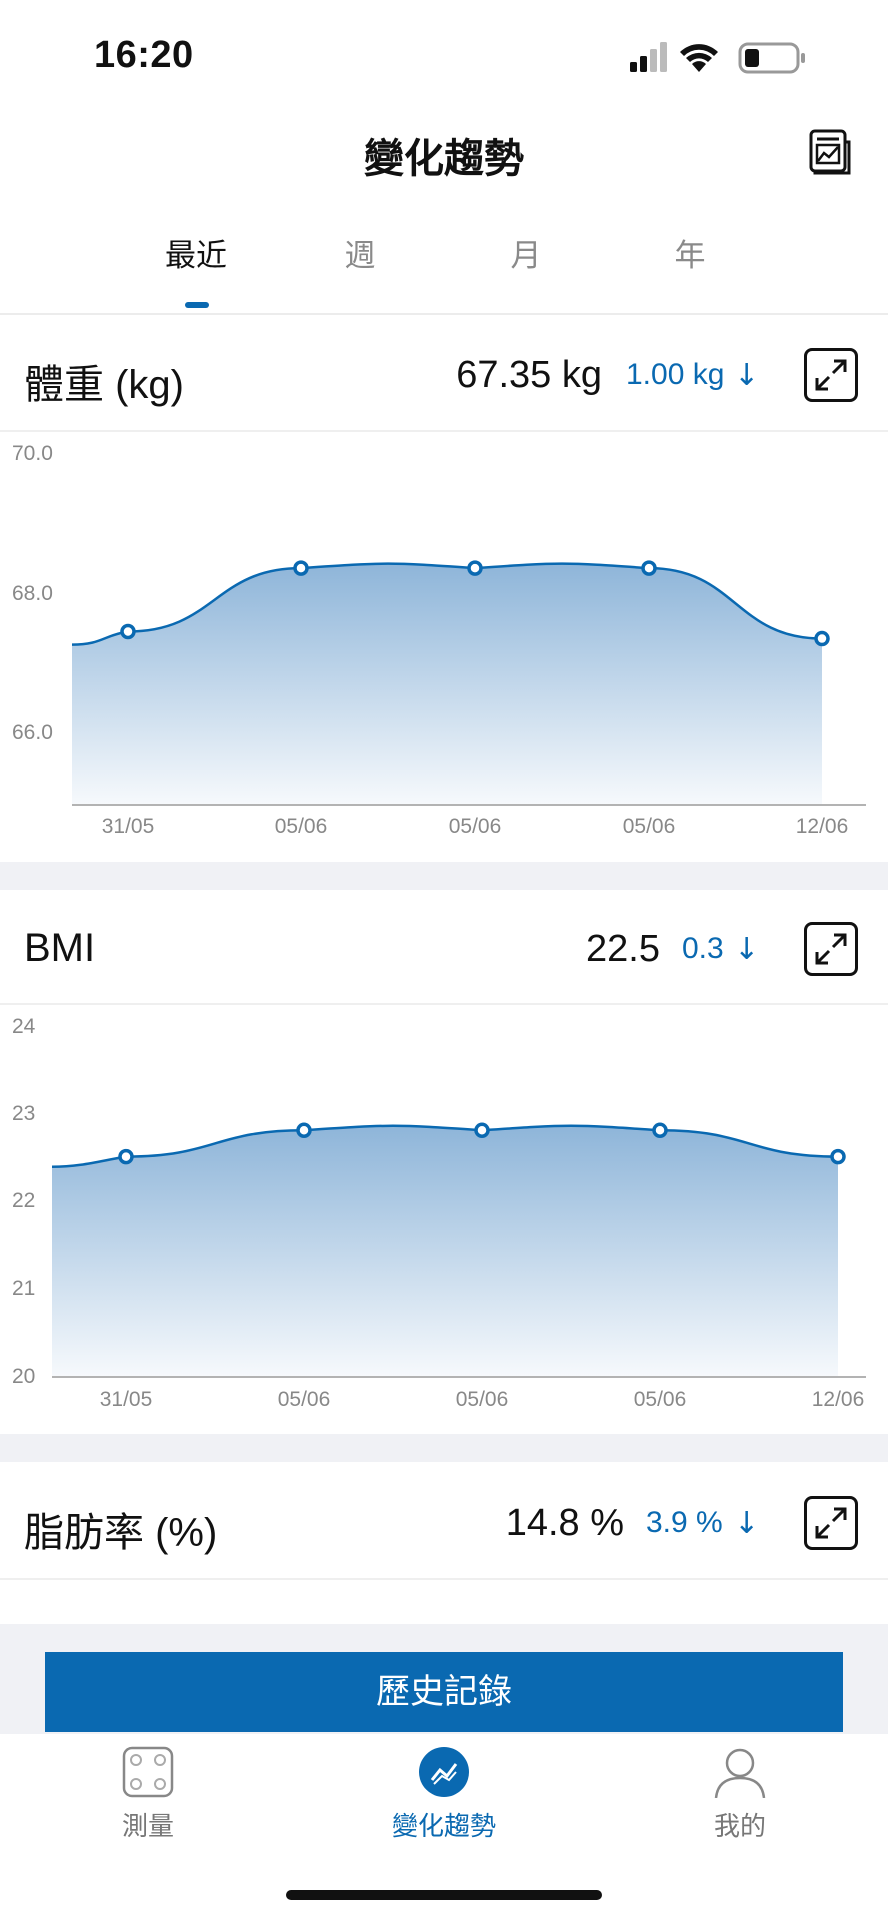 This screenshot has width=888, height=1920. I want to click on bmi-card-header: BMI 22.5 0.3 ↓, so click(444, 948).